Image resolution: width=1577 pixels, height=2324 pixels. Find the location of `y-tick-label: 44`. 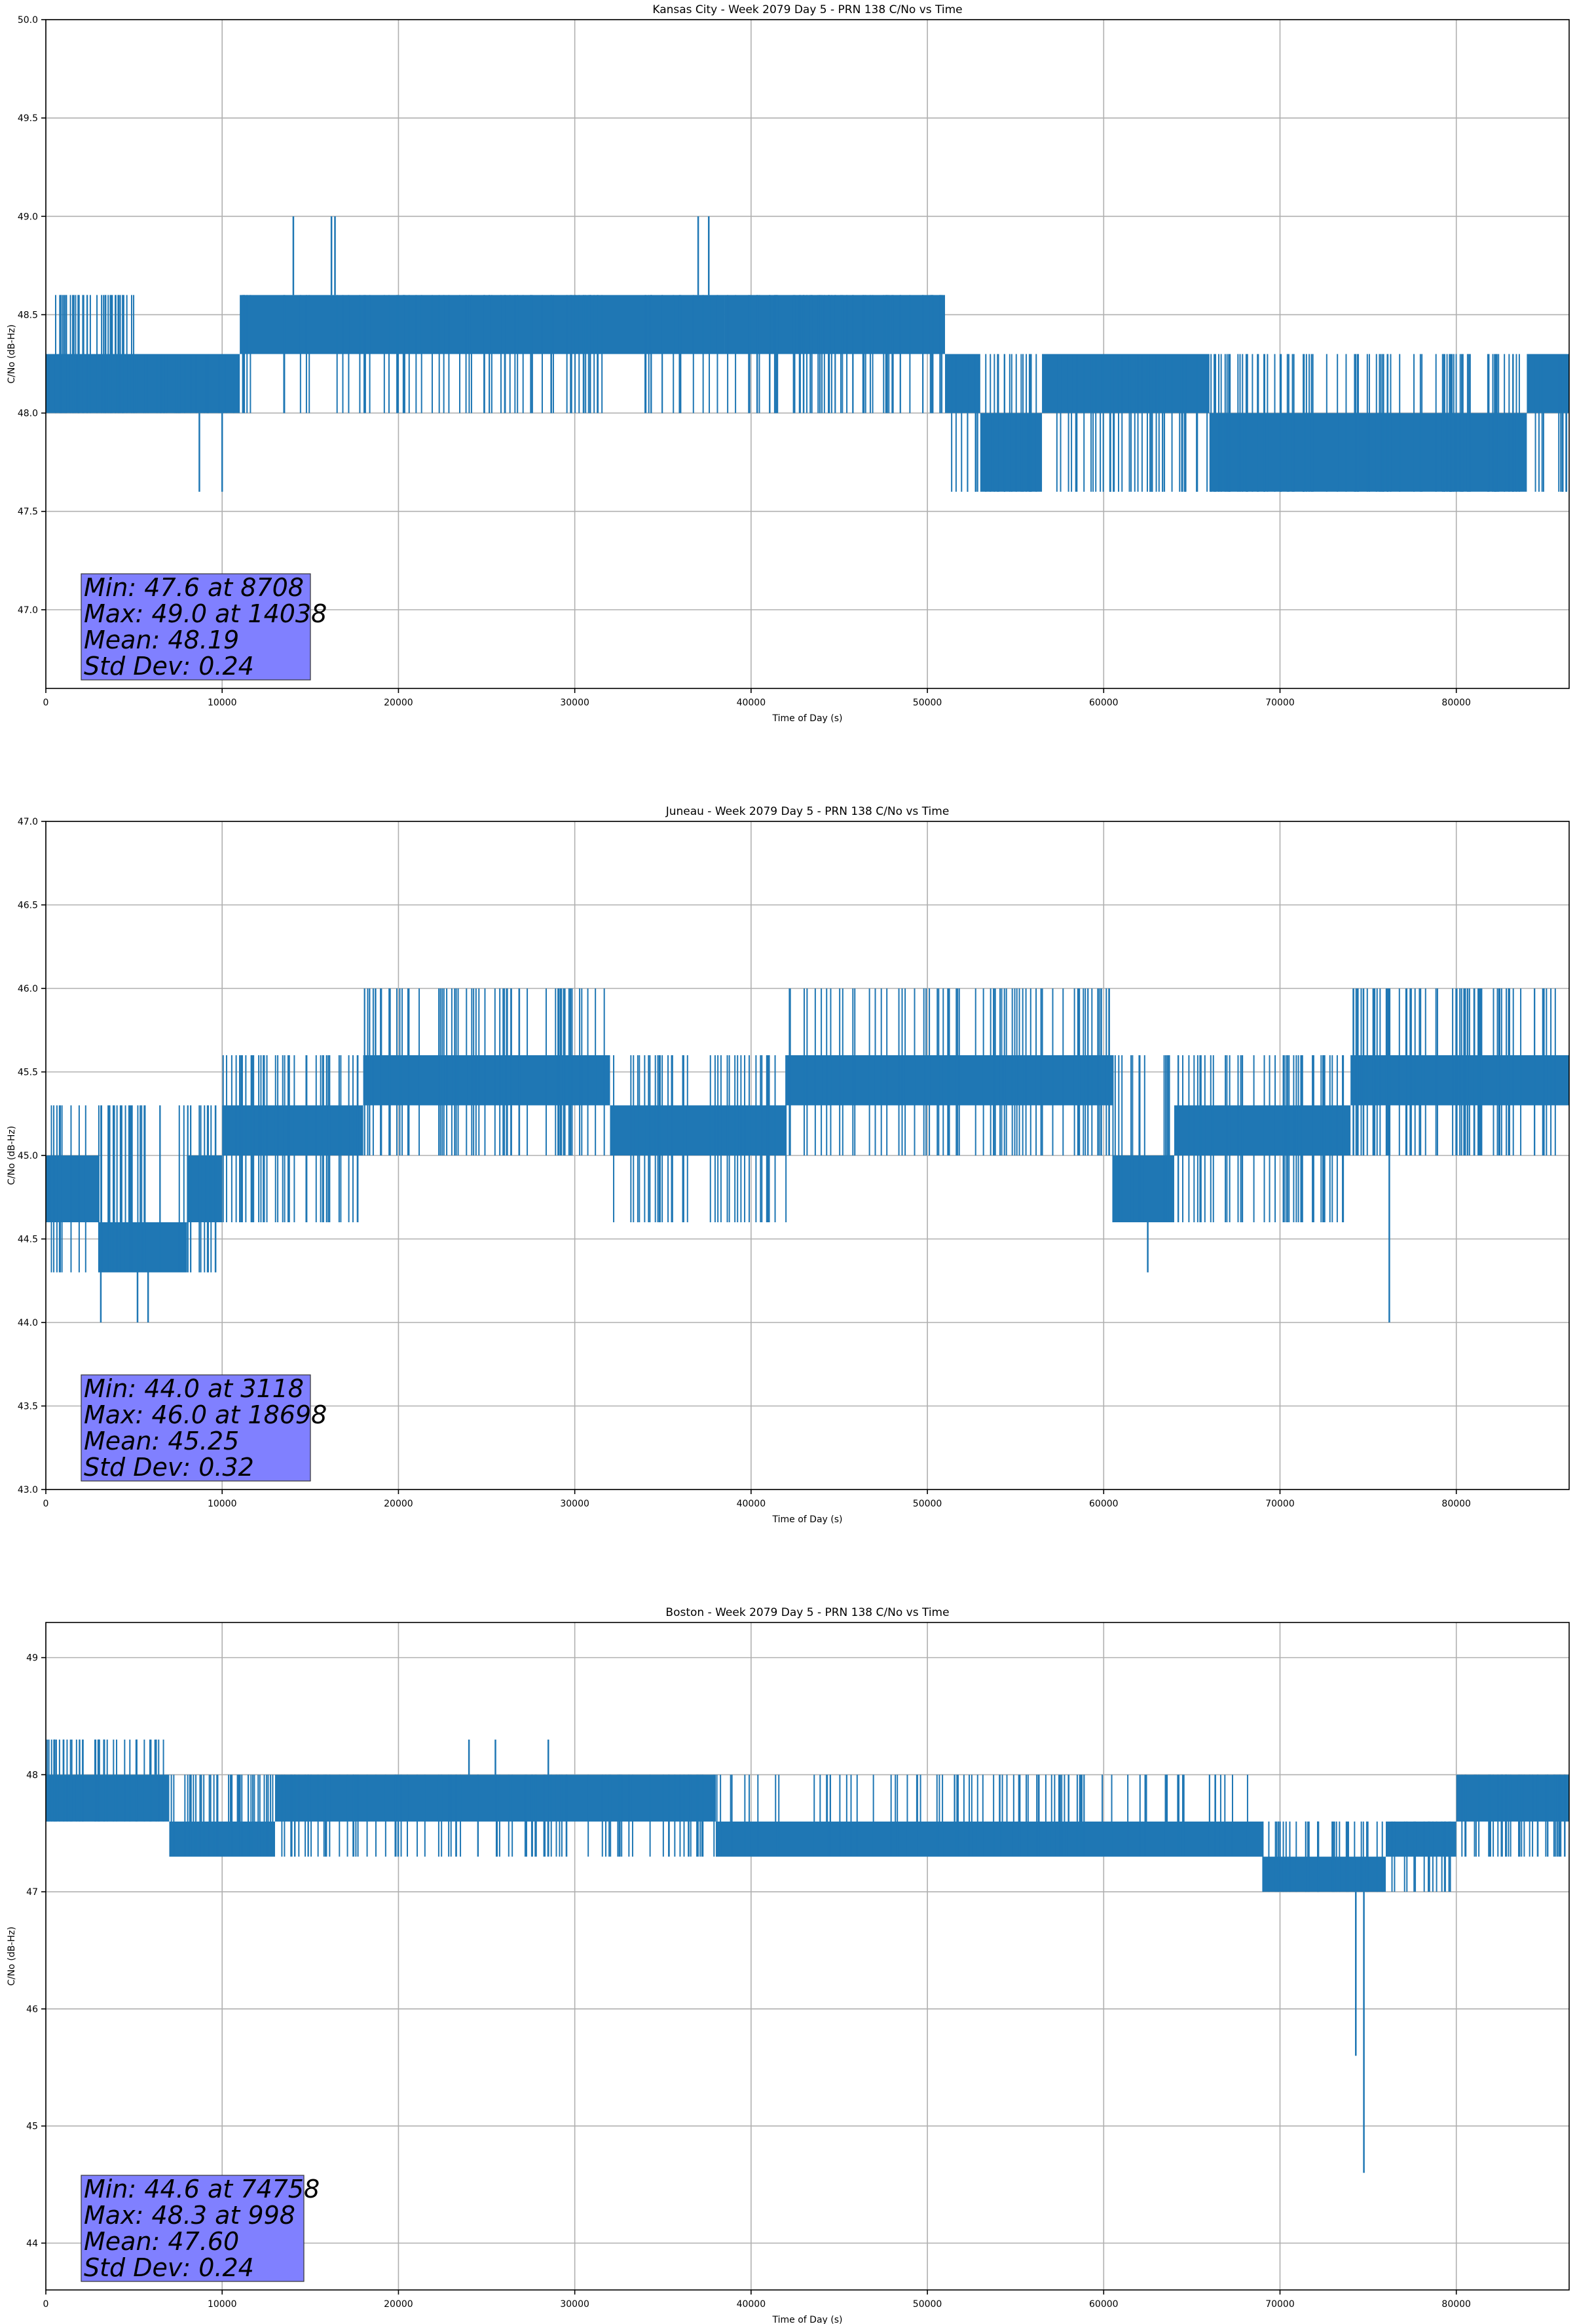

y-tick-label: 44 is located at coordinates (32, 2243).